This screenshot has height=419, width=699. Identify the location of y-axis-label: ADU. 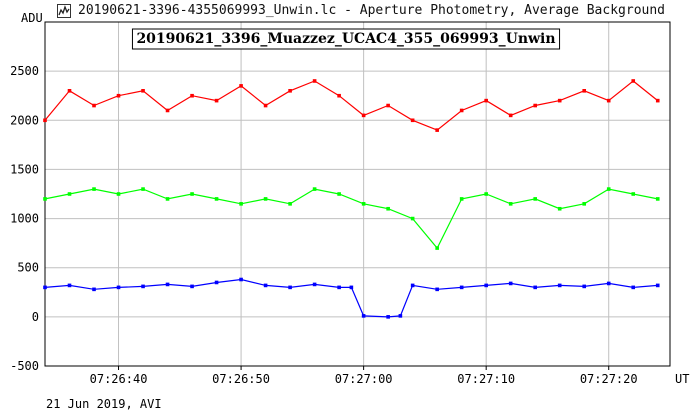
(32, 18).